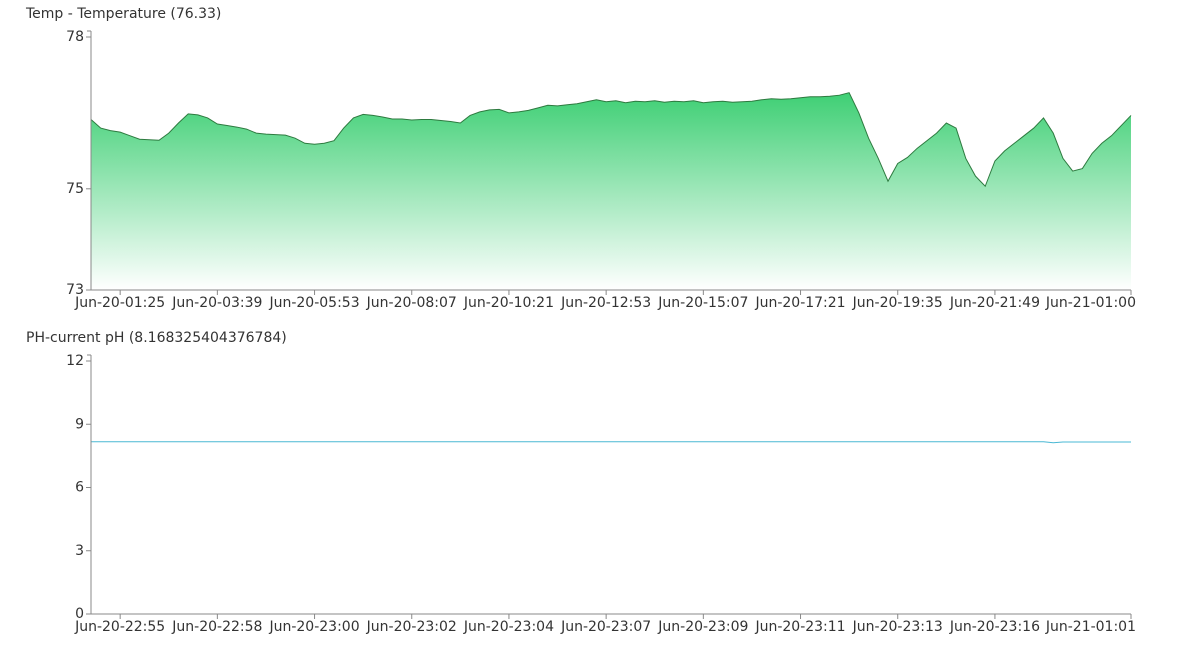  Describe the element at coordinates (79, 424) in the screenshot. I see `y-tick-label: 9` at that location.